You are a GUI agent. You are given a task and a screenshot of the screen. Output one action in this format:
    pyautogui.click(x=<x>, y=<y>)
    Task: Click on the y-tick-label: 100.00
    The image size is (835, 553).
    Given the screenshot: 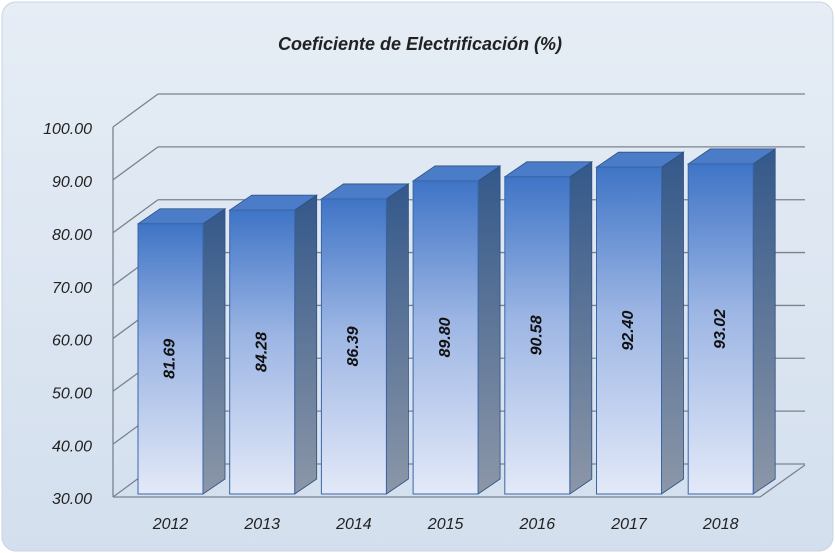 What is the action you would take?
    pyautogui.click(x=67, y=129)
    